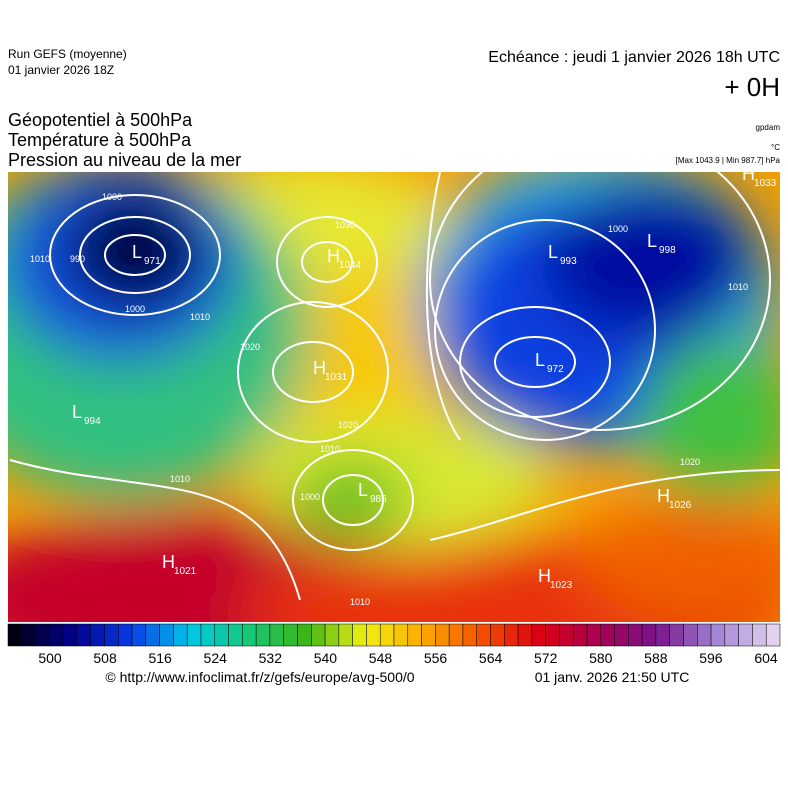 The height and width of the screenshot is (789, 788). What do you see at coordinates (67, 54) in the screenshot?
I see `run-label: Run GEFS (moyenne)` at bounding box center [67, 54].